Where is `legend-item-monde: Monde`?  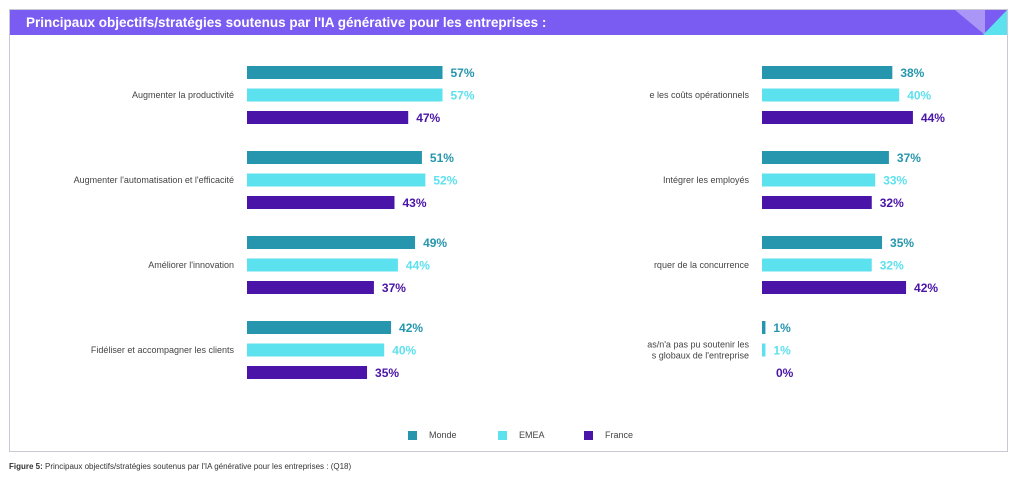
legend-item-monde: Monde is located at coordinates (432, 435).